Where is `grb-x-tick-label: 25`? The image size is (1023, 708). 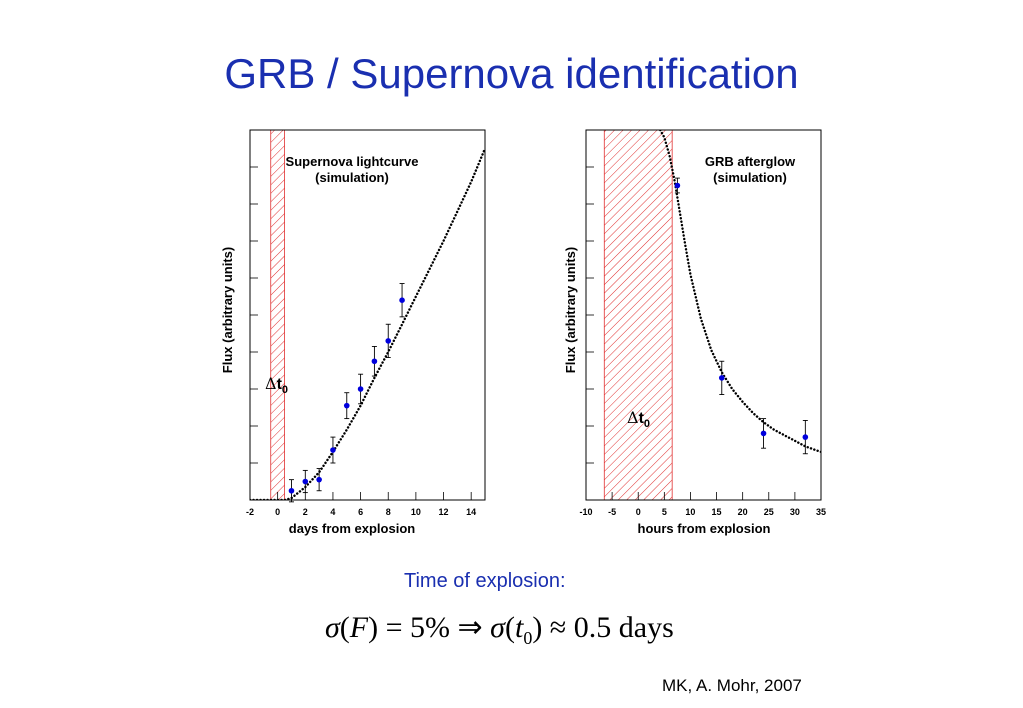 grb-x-tick-label: 25 is located at coordinates (769, 512).